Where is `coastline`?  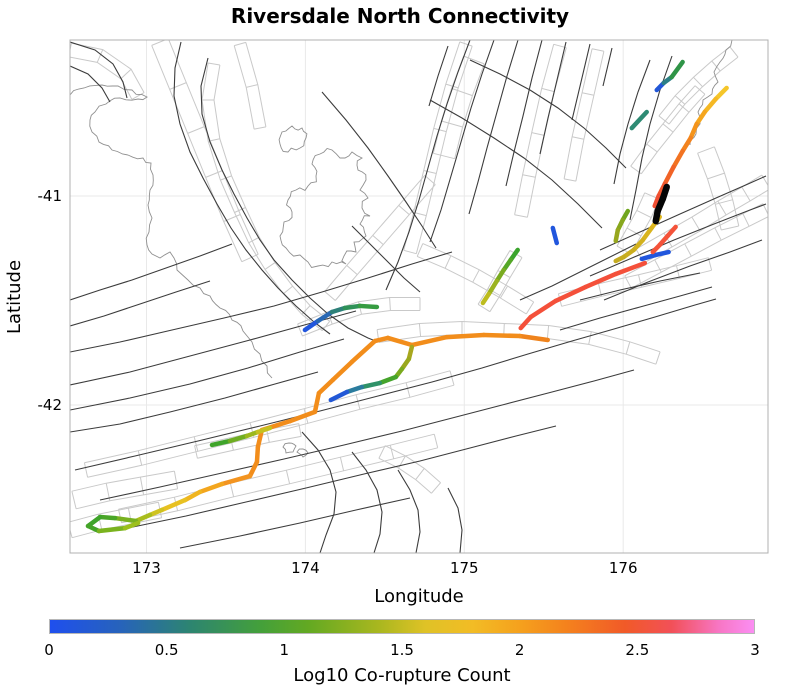 coastline is located at coordinates (171, 231).